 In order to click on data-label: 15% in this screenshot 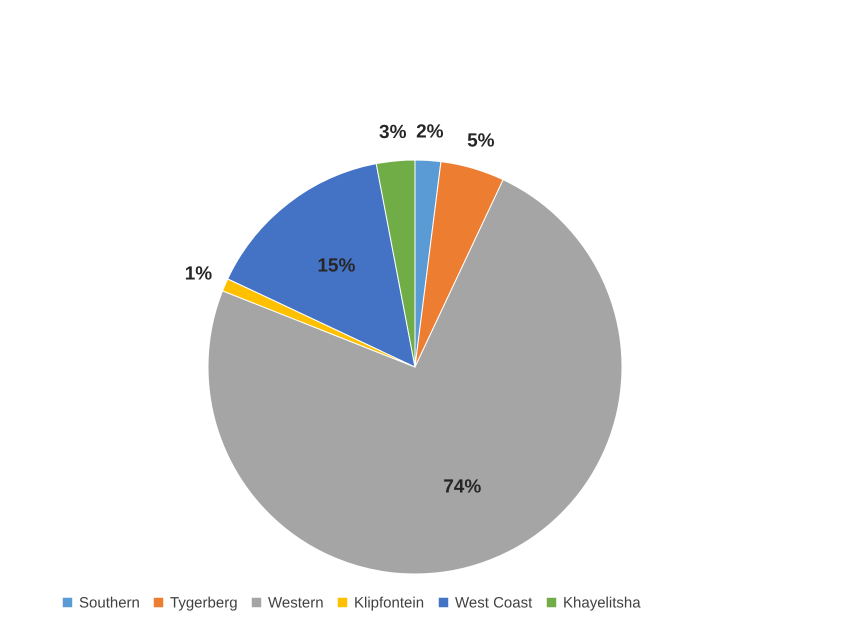, I will do `click(336, 266)`.